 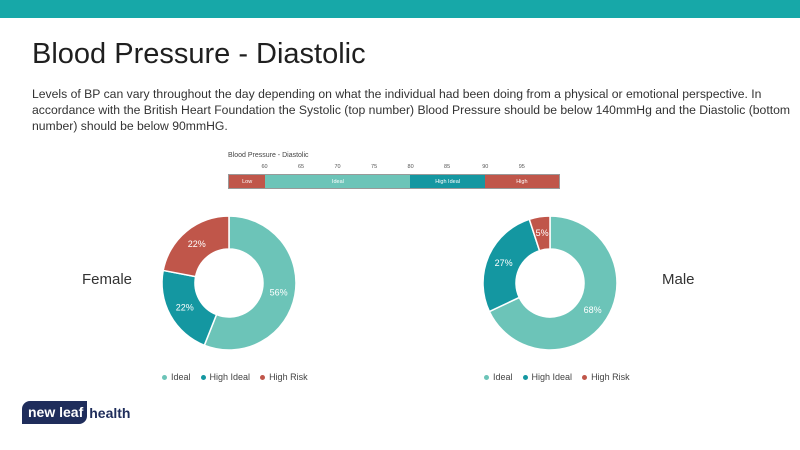 I want to click on male-donut-chart: 68% 27% 5%, so click(x=550, y=283).